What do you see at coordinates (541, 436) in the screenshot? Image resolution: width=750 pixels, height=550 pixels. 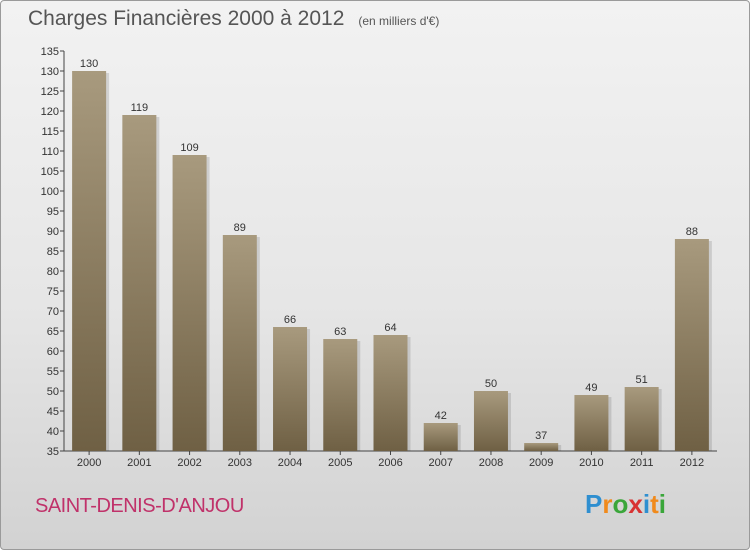 I see `data-label: 37` at bounding box center [541, 436].